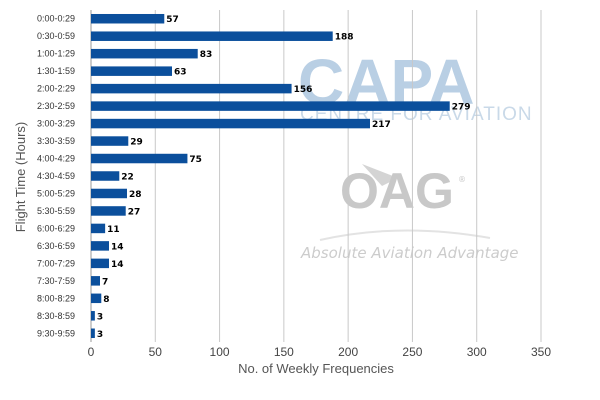  Describe the element at coordinates (127, 178) in the screenshot. I see `data-label: 22` at that location.